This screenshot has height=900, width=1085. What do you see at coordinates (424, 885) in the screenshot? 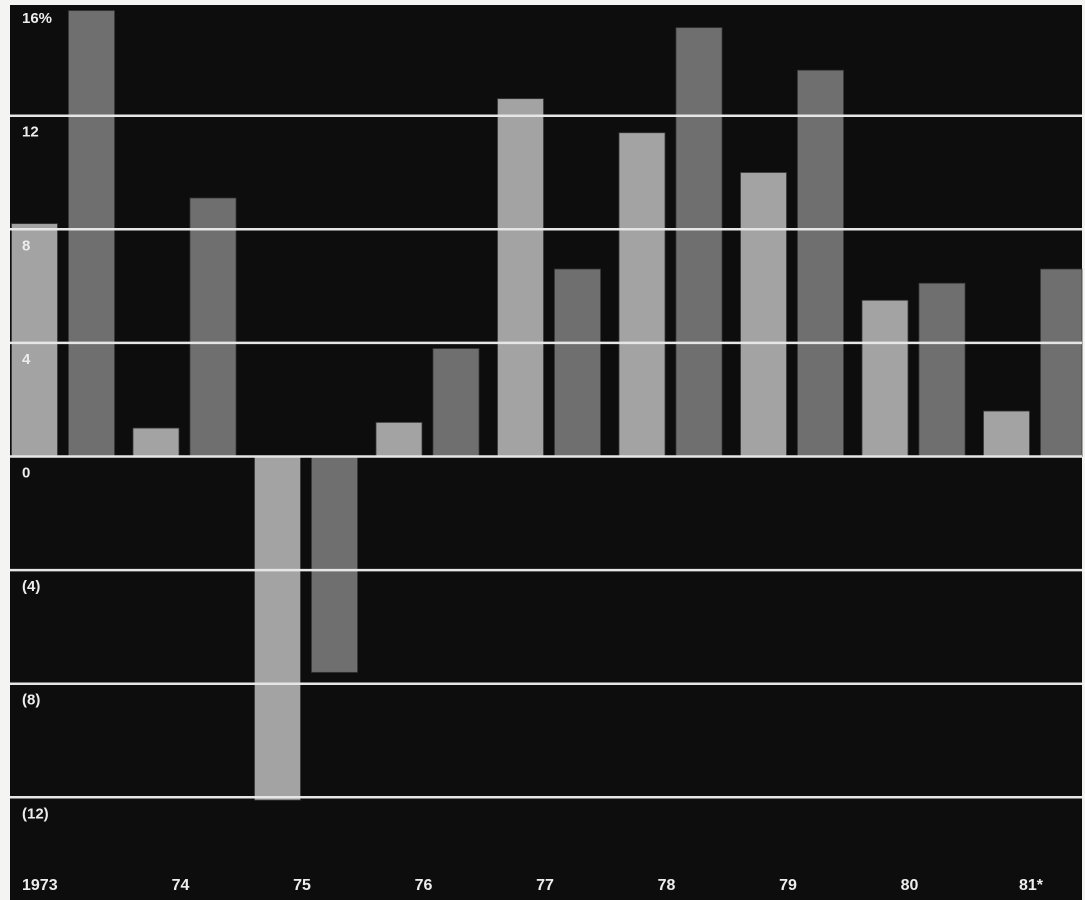
I see `x-tick-label: 76` at bounding box center [424, 885].